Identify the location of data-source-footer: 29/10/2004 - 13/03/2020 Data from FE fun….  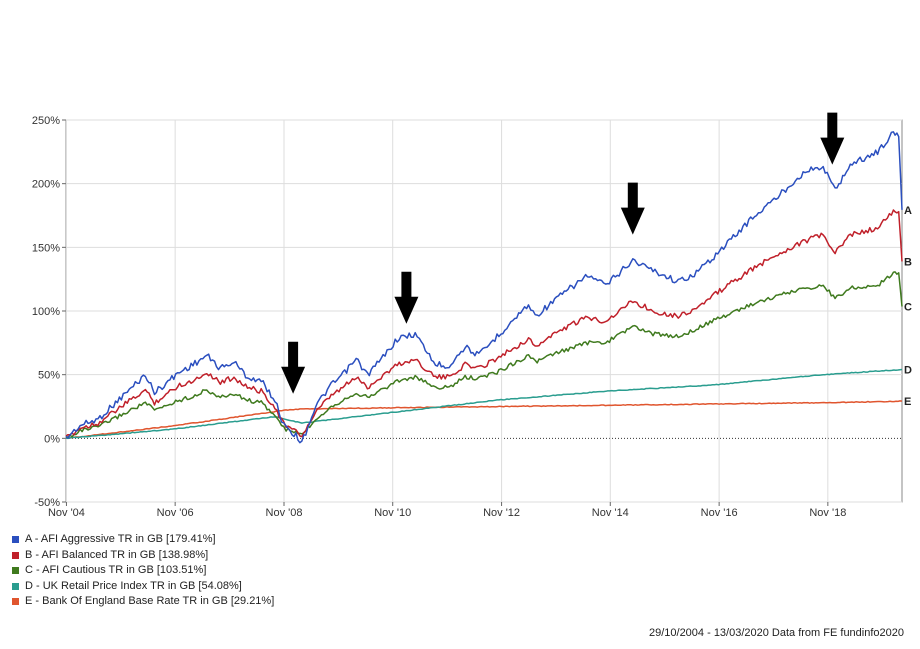
(776, 633).